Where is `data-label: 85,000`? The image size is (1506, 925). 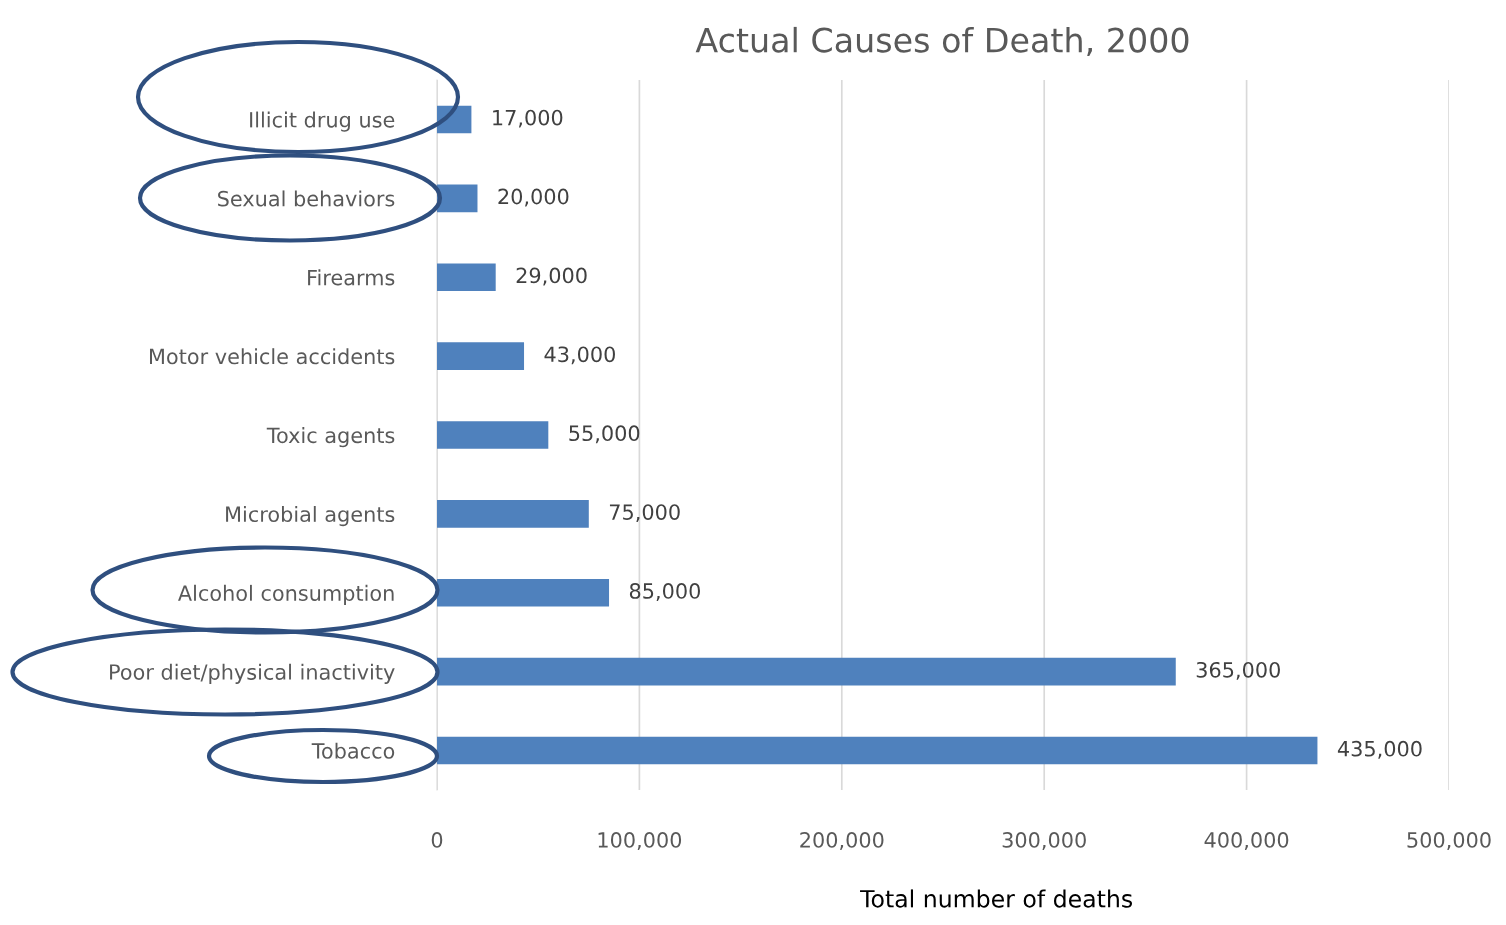
data-label: 85,000 is located at coordinates (664, 592).